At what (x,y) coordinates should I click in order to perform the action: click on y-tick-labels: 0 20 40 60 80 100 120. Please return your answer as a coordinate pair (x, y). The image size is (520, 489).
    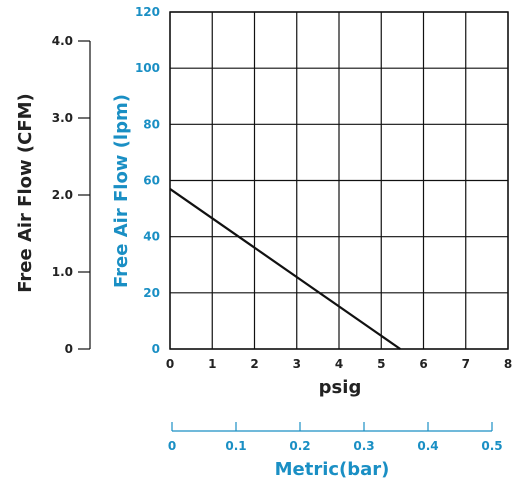
    Looking at the image, I should click on (147, 180).